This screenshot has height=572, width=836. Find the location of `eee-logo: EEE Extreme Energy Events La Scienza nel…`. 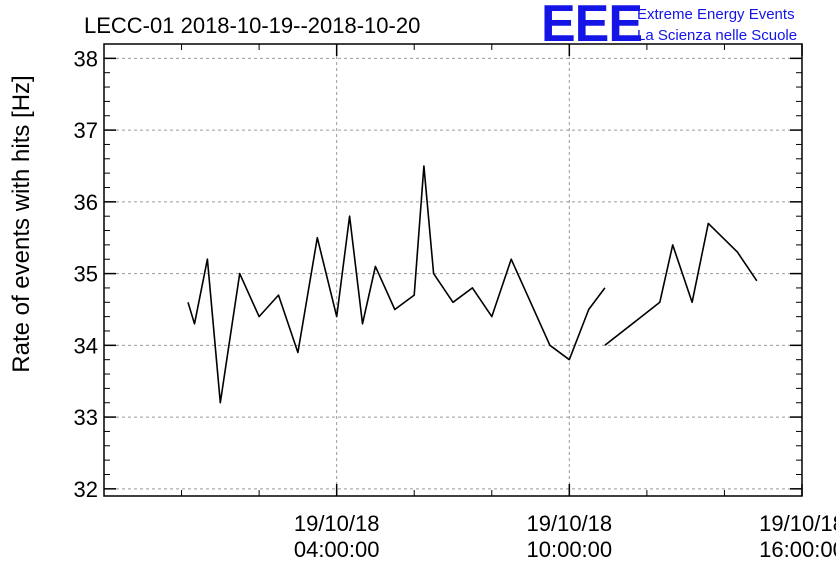

eee-logo: EEE Extreme Energy Events La Scienza nel… is located at coordinates (669, 26).